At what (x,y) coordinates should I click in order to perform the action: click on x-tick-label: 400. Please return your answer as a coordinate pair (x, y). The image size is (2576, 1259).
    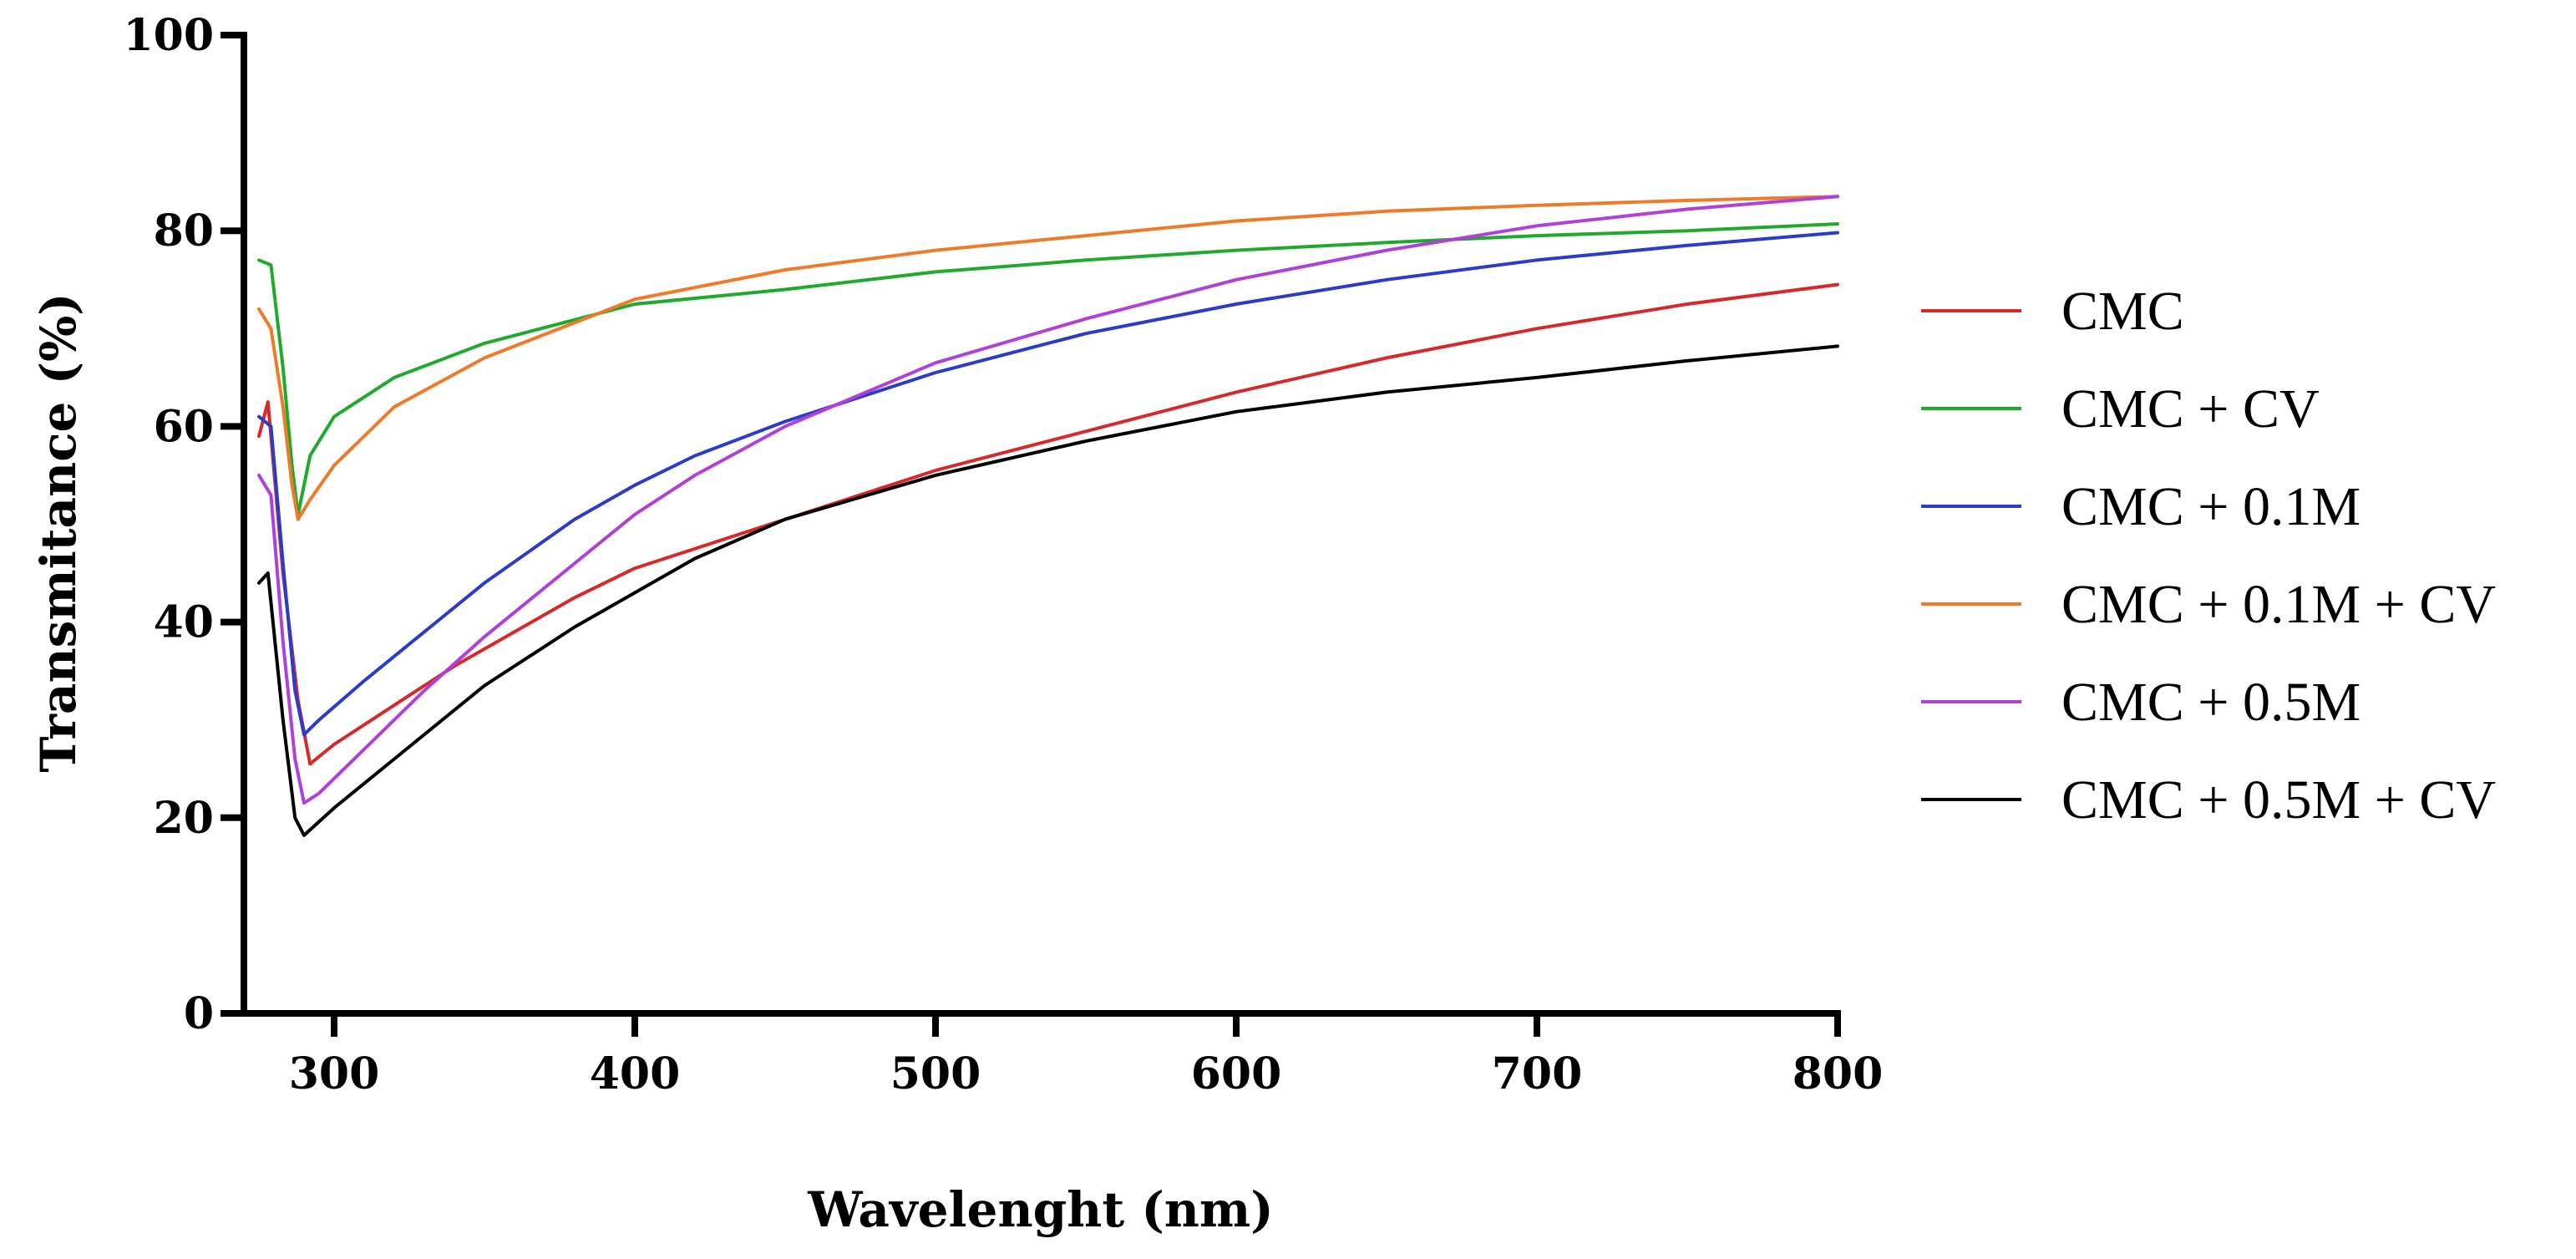
    Looking at the image, I should click on (635, 1074).